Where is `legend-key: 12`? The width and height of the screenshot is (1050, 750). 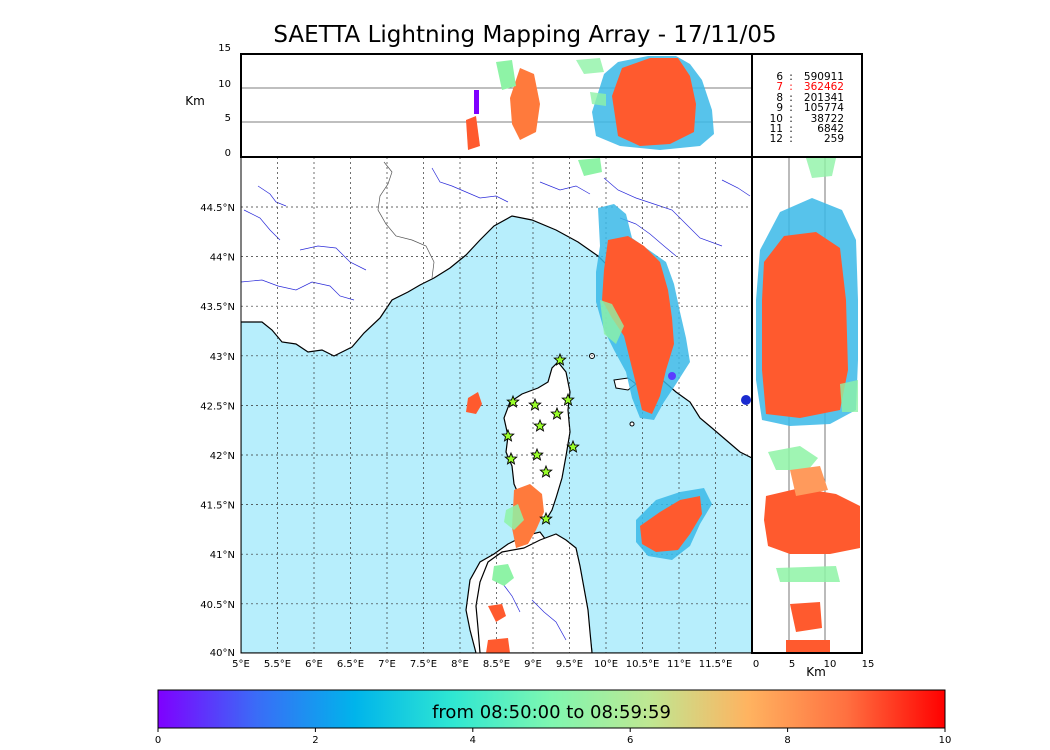 legend-key: 12 is located at coordinates (776, 139).